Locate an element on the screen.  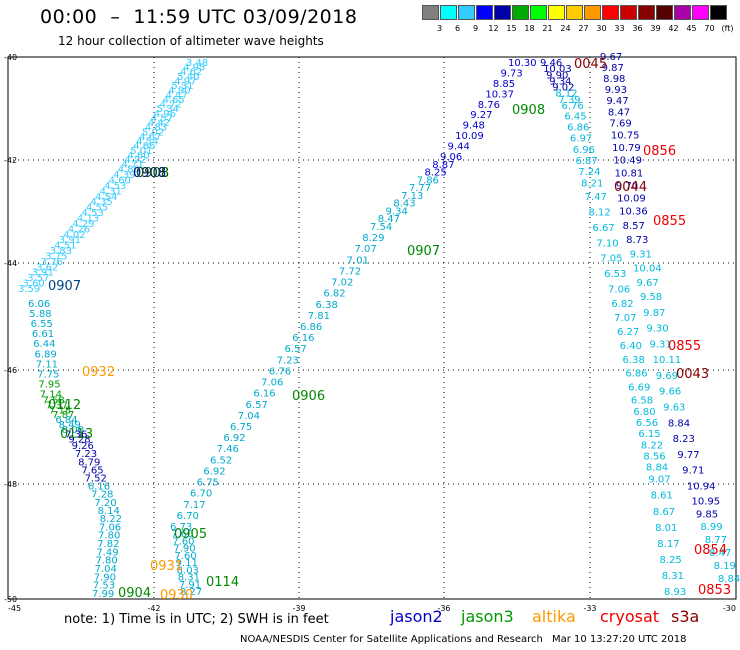
track-value-sw: 7.87 is located at coordinates (63, 415).